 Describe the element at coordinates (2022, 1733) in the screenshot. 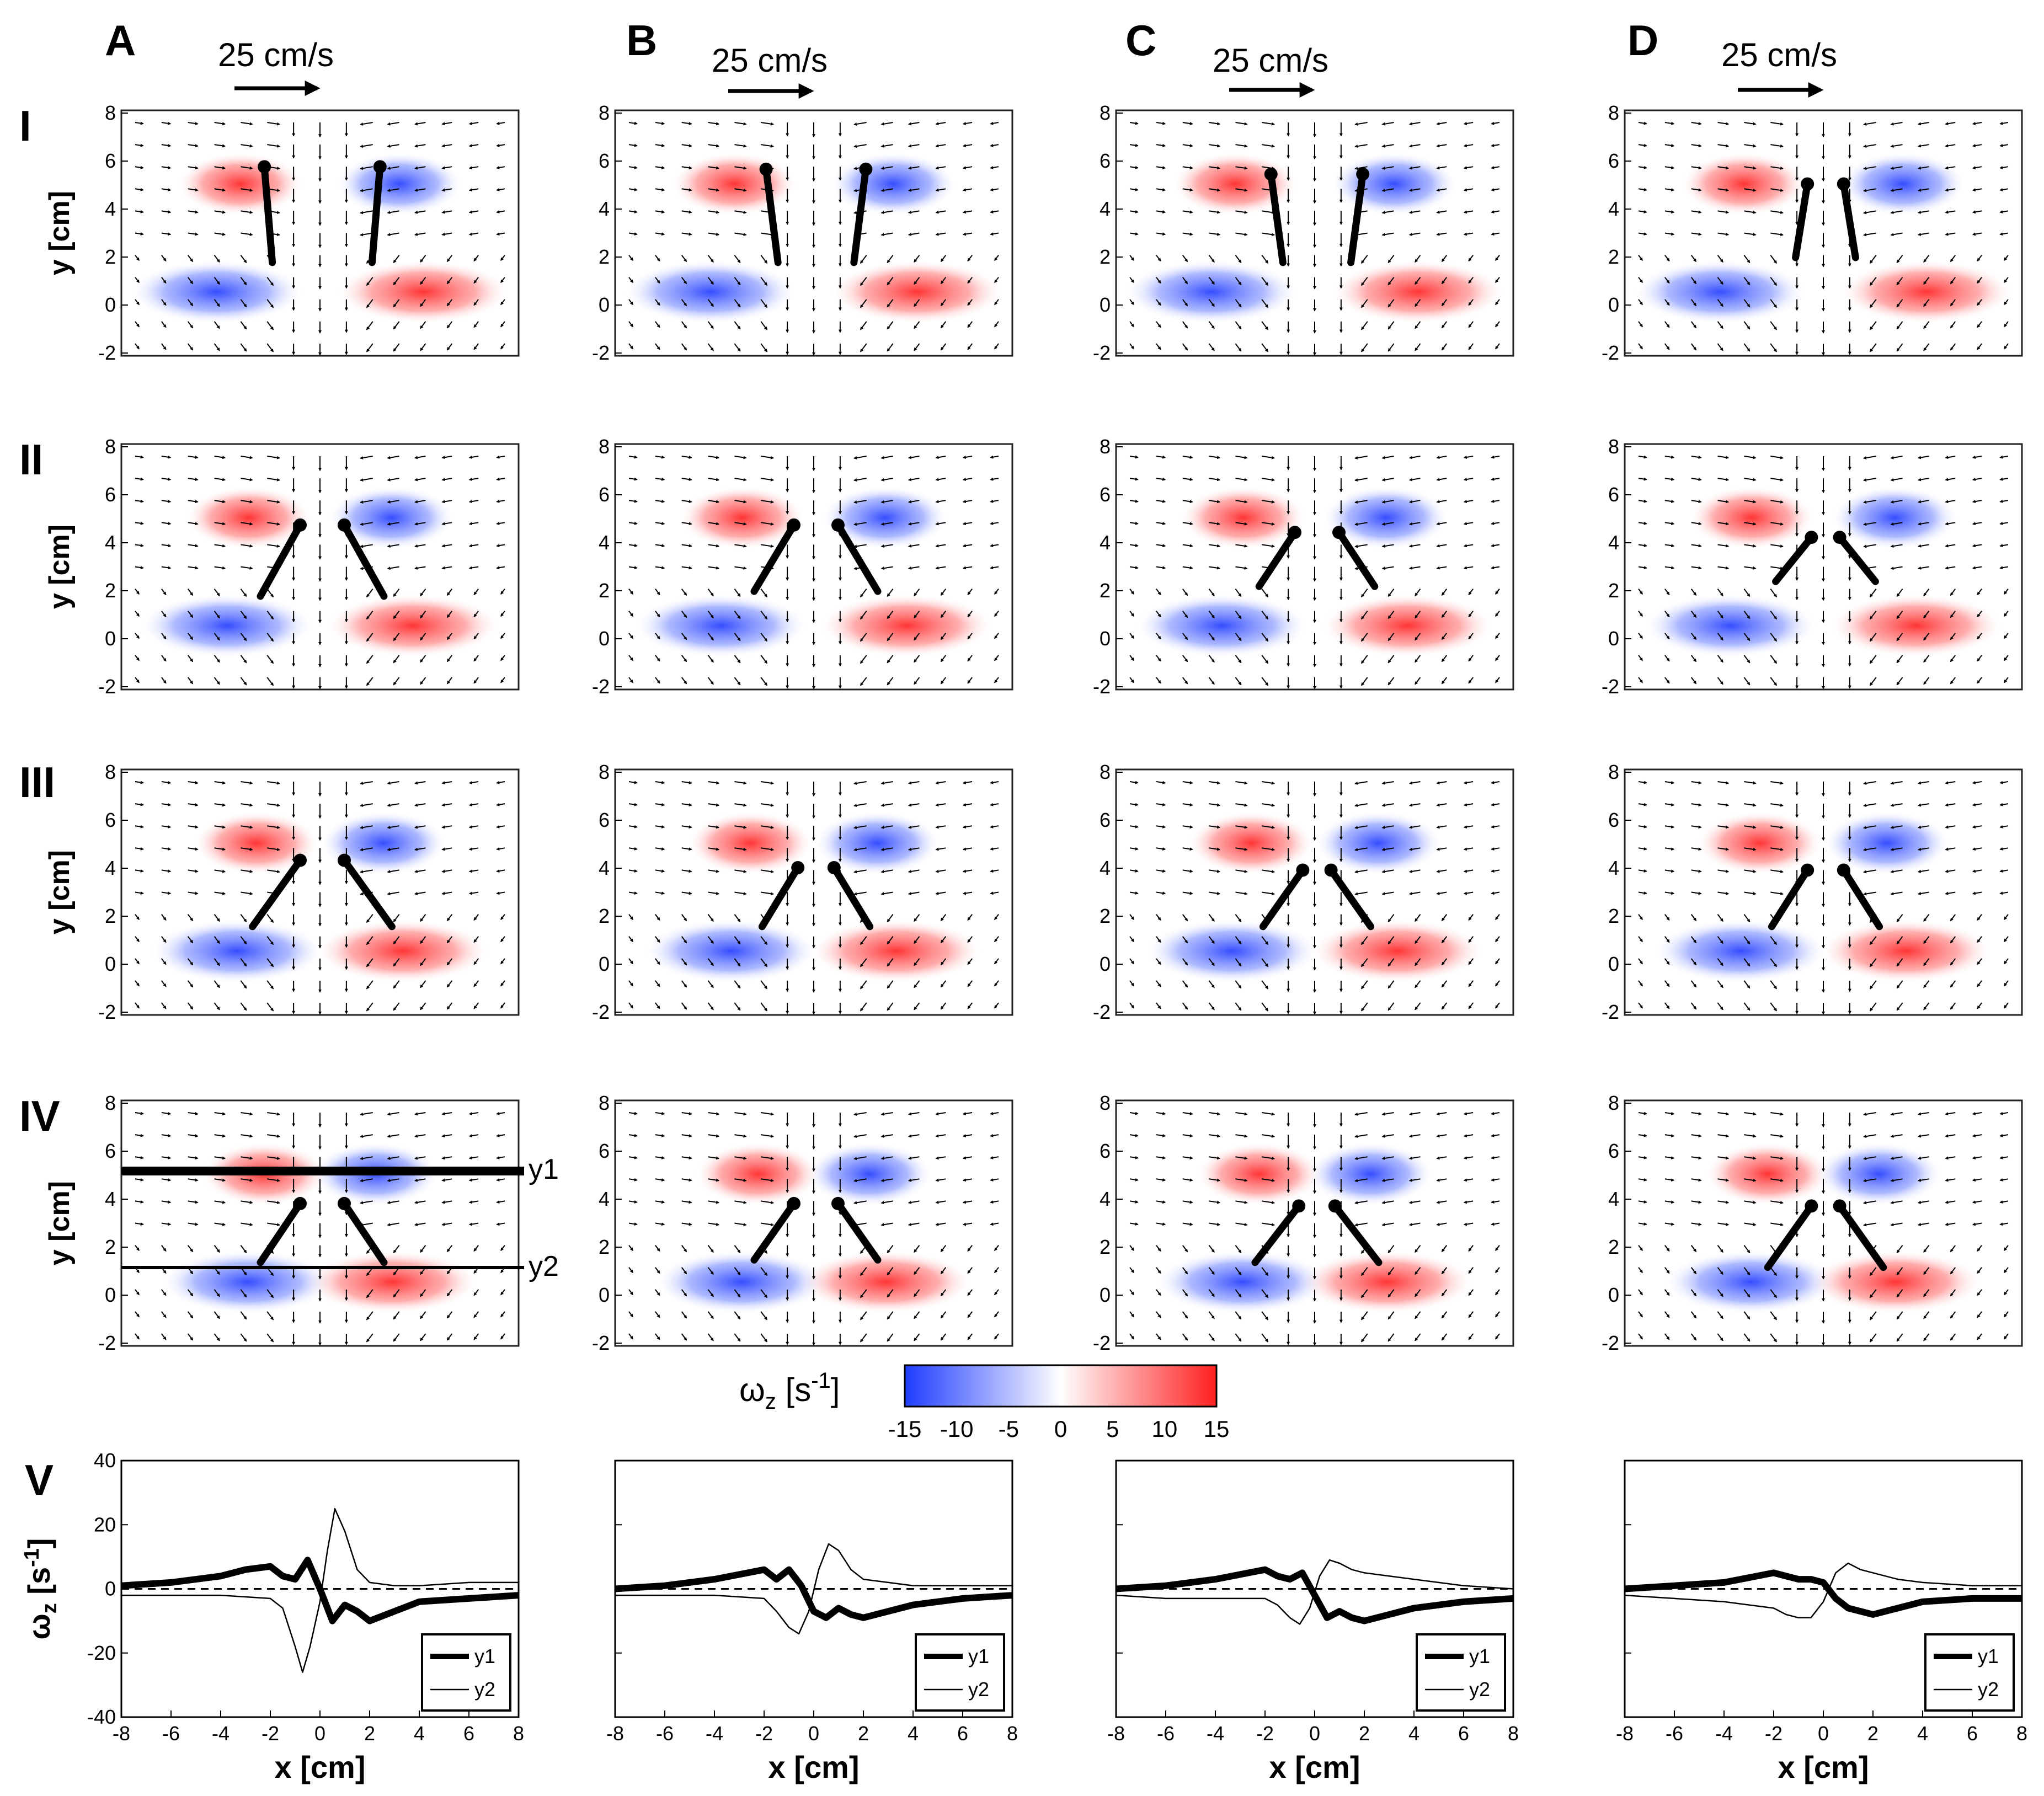

I see `x-tick-label: 8` at that location.